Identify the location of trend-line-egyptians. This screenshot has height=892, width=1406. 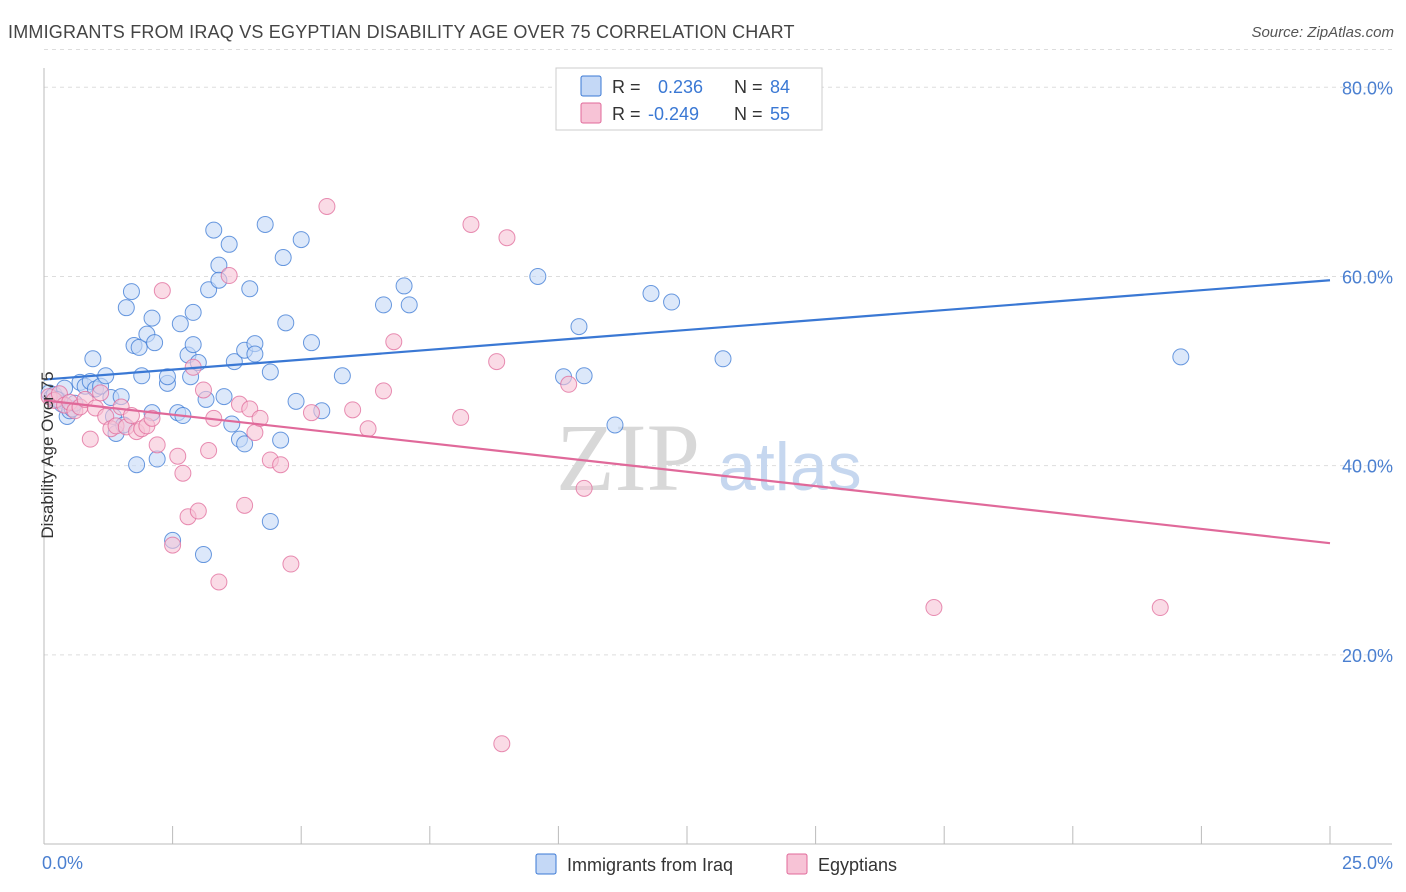
(687, 472).